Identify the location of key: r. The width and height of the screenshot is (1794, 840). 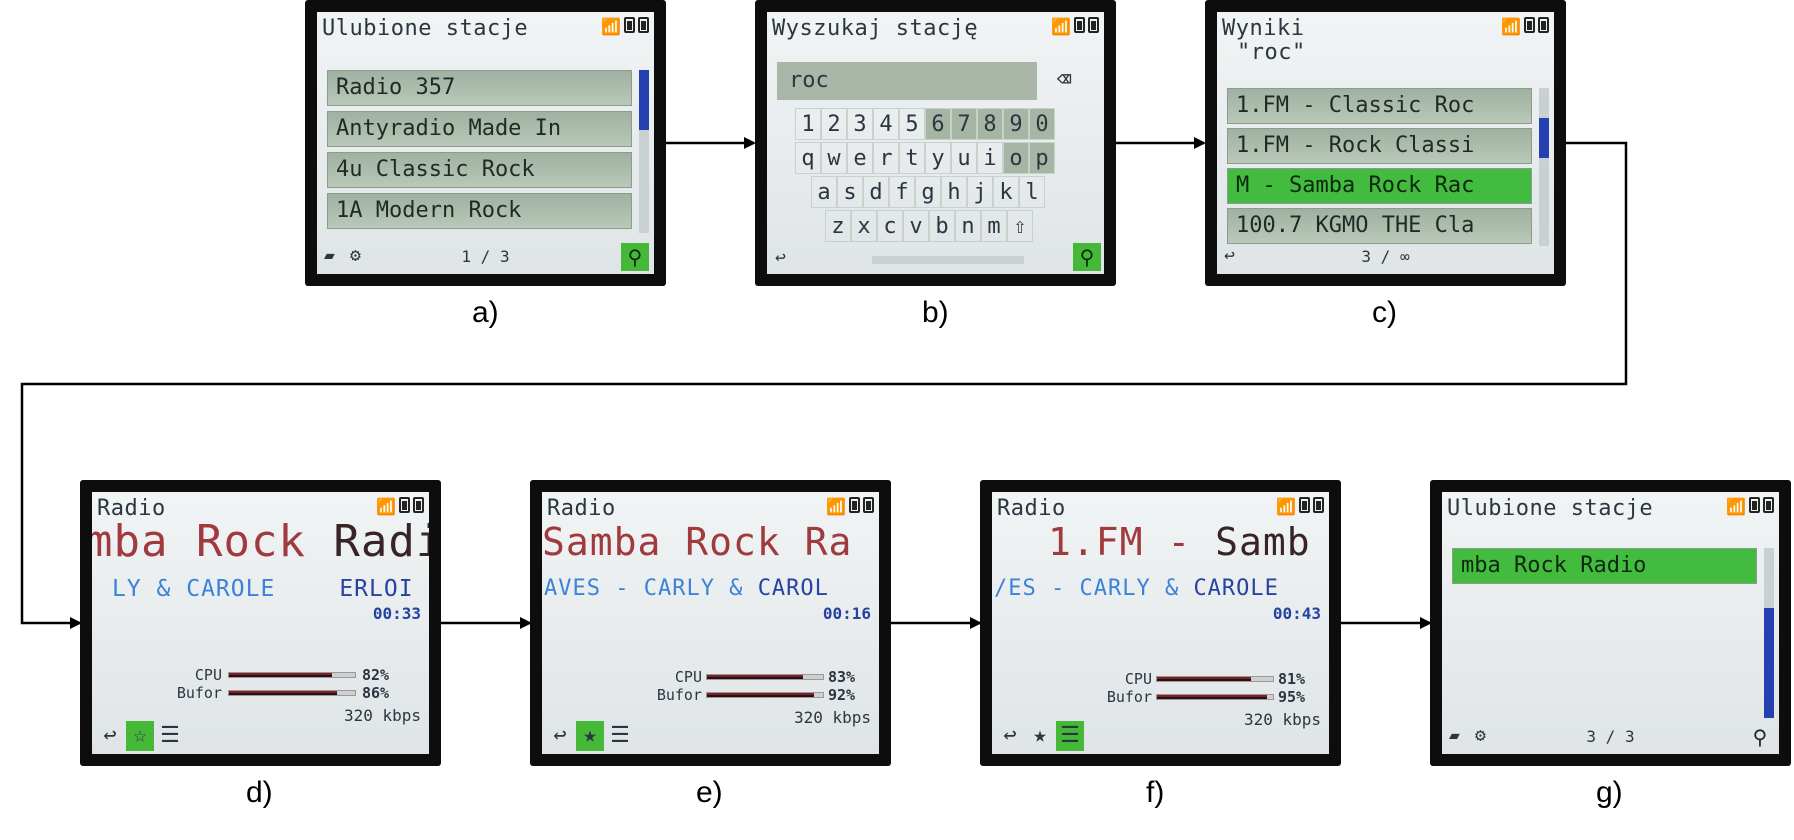
(886, 158).